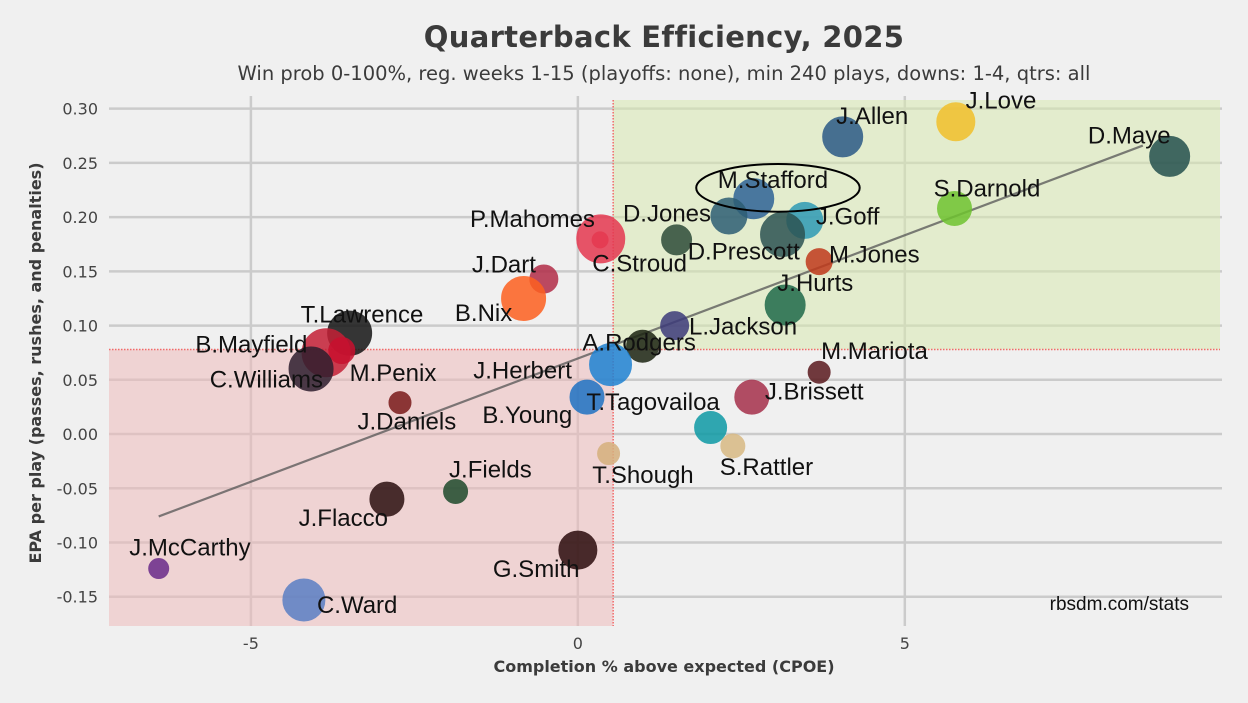 The height and width of the screenshot is (703, 1248). Describe the element at coordinates (1119, 604) in the screenshot. I see `source-credit: rbsdm.com/stats` at that location.